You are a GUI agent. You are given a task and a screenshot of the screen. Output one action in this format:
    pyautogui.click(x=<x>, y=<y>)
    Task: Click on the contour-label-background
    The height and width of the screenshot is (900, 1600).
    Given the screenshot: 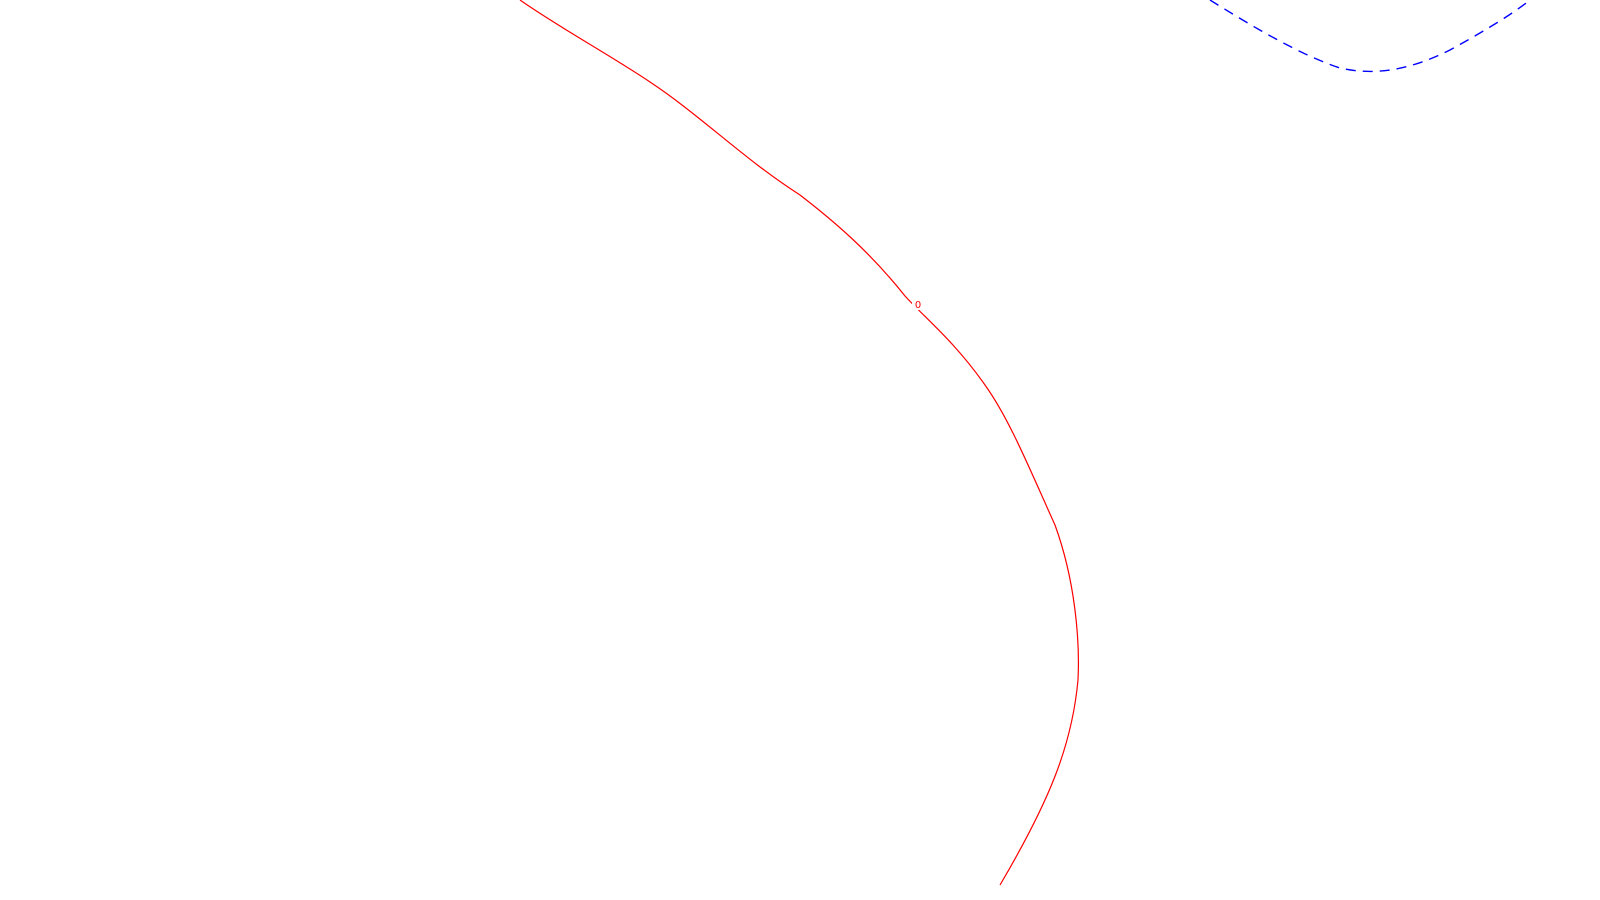 What is the action you would take?
    pyautogui.click(x=918, y=303)
    